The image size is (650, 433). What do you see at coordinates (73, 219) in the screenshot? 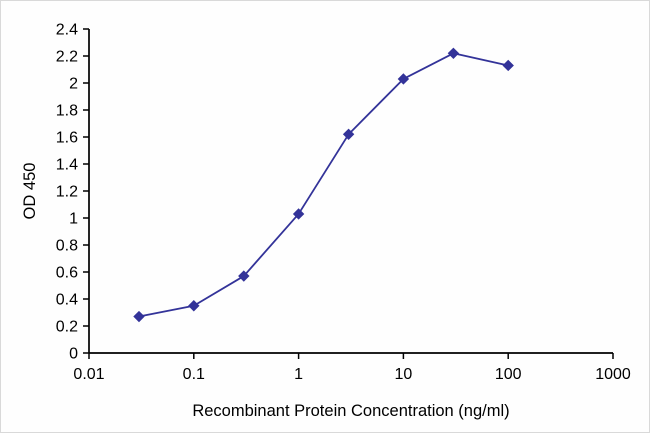
I see `y-axis-tick-label: 1` at bounding box center [73, 219].